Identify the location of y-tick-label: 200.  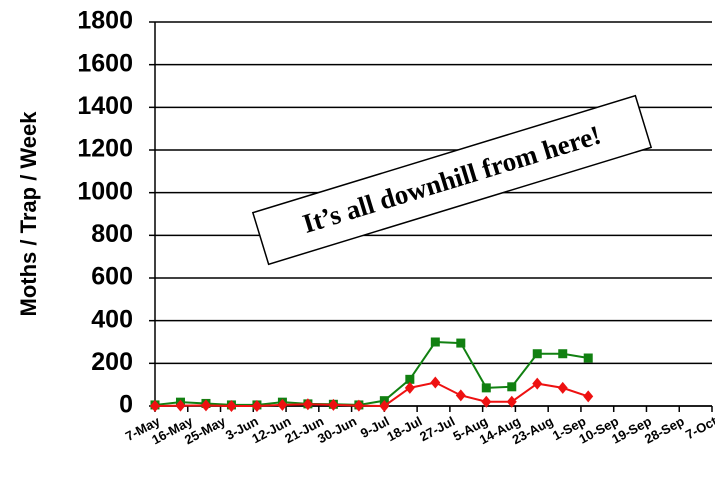
(112, 362).